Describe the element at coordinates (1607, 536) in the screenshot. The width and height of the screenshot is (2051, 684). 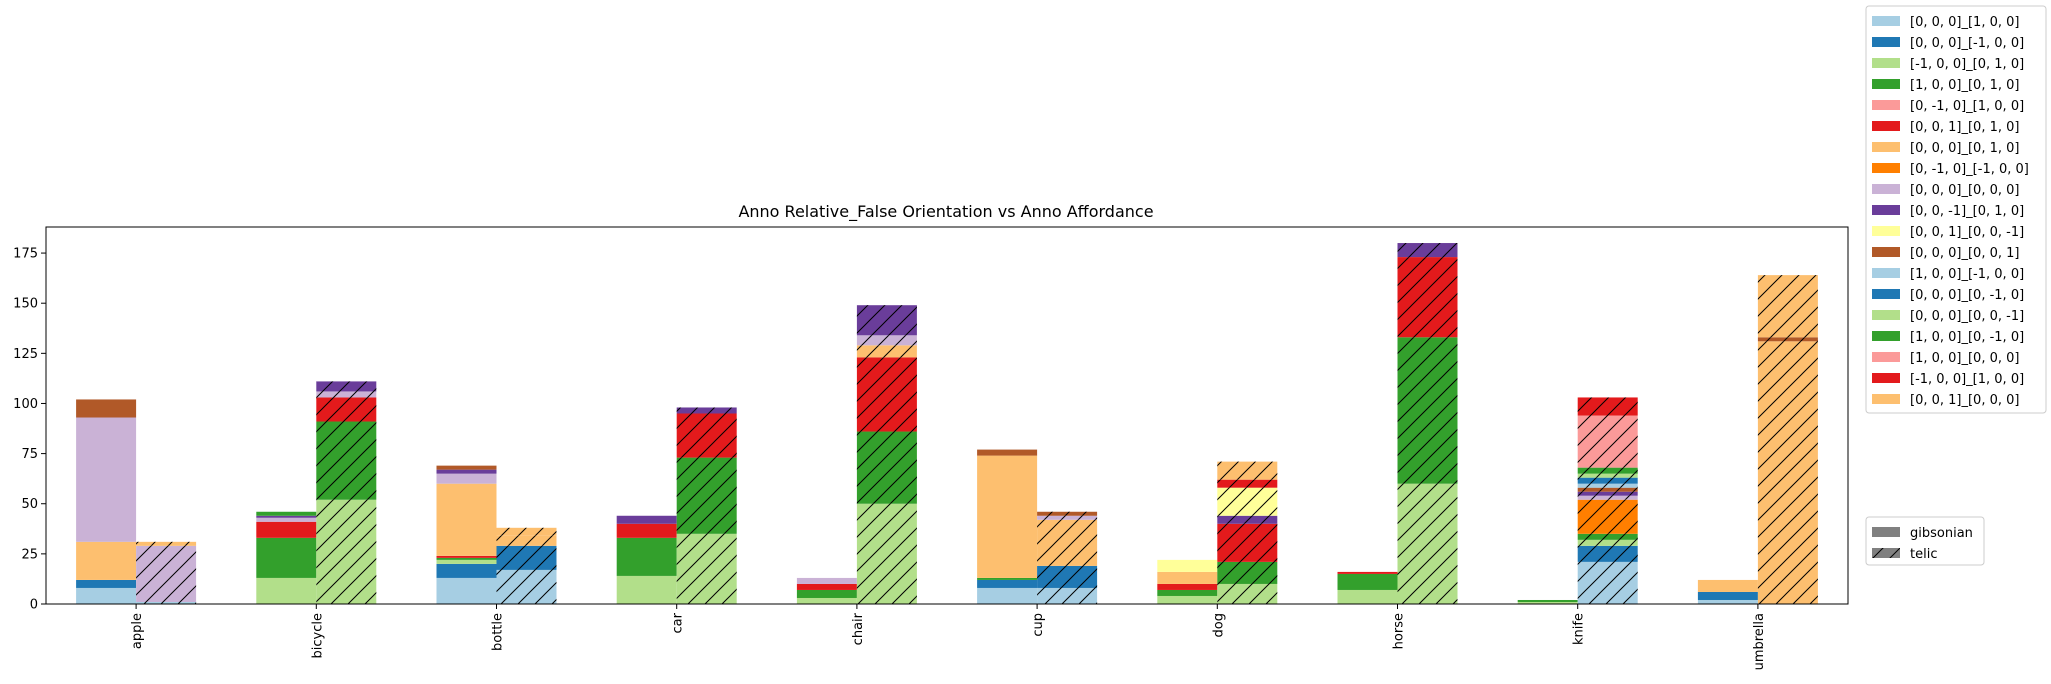
I see `bar-hatch-knife-s3` at that location.